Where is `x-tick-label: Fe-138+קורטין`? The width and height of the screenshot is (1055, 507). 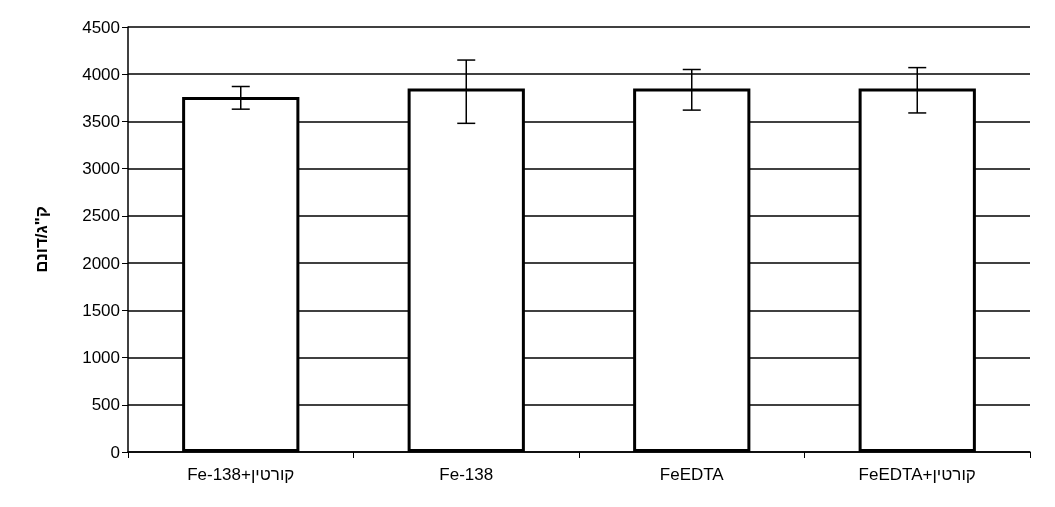 x-tick-label: Fe-138+קורטין is located at coordinates (241, 474).